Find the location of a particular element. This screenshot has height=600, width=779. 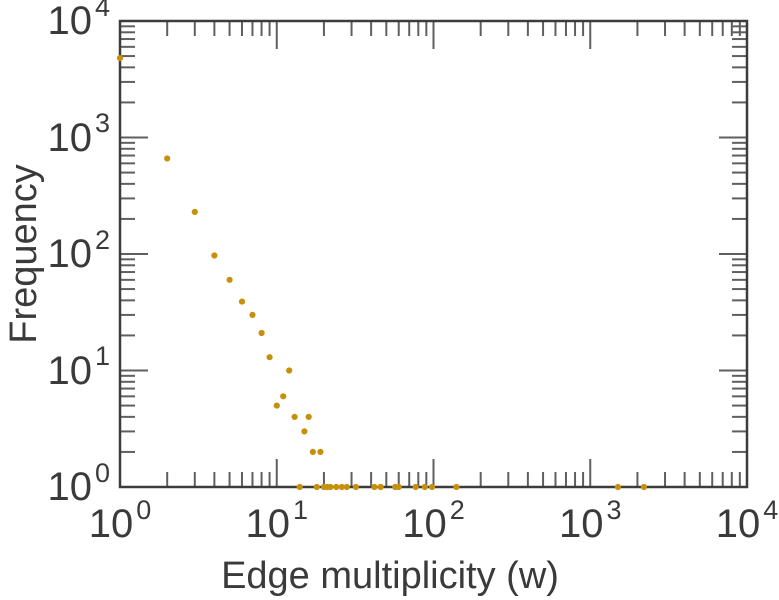

y-tick-label: 10 0 is located at coordinates (55, 487).